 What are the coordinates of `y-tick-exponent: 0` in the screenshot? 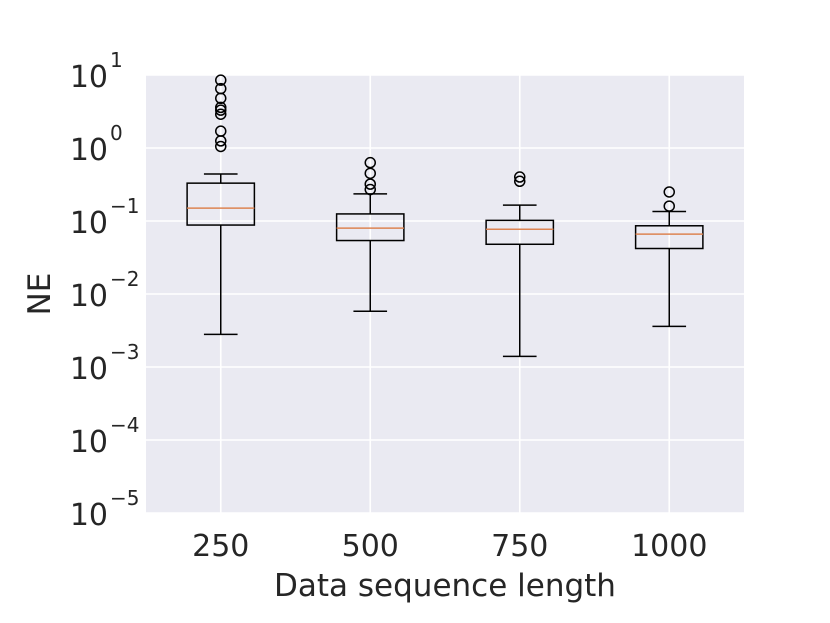 It's located at (116, 133).